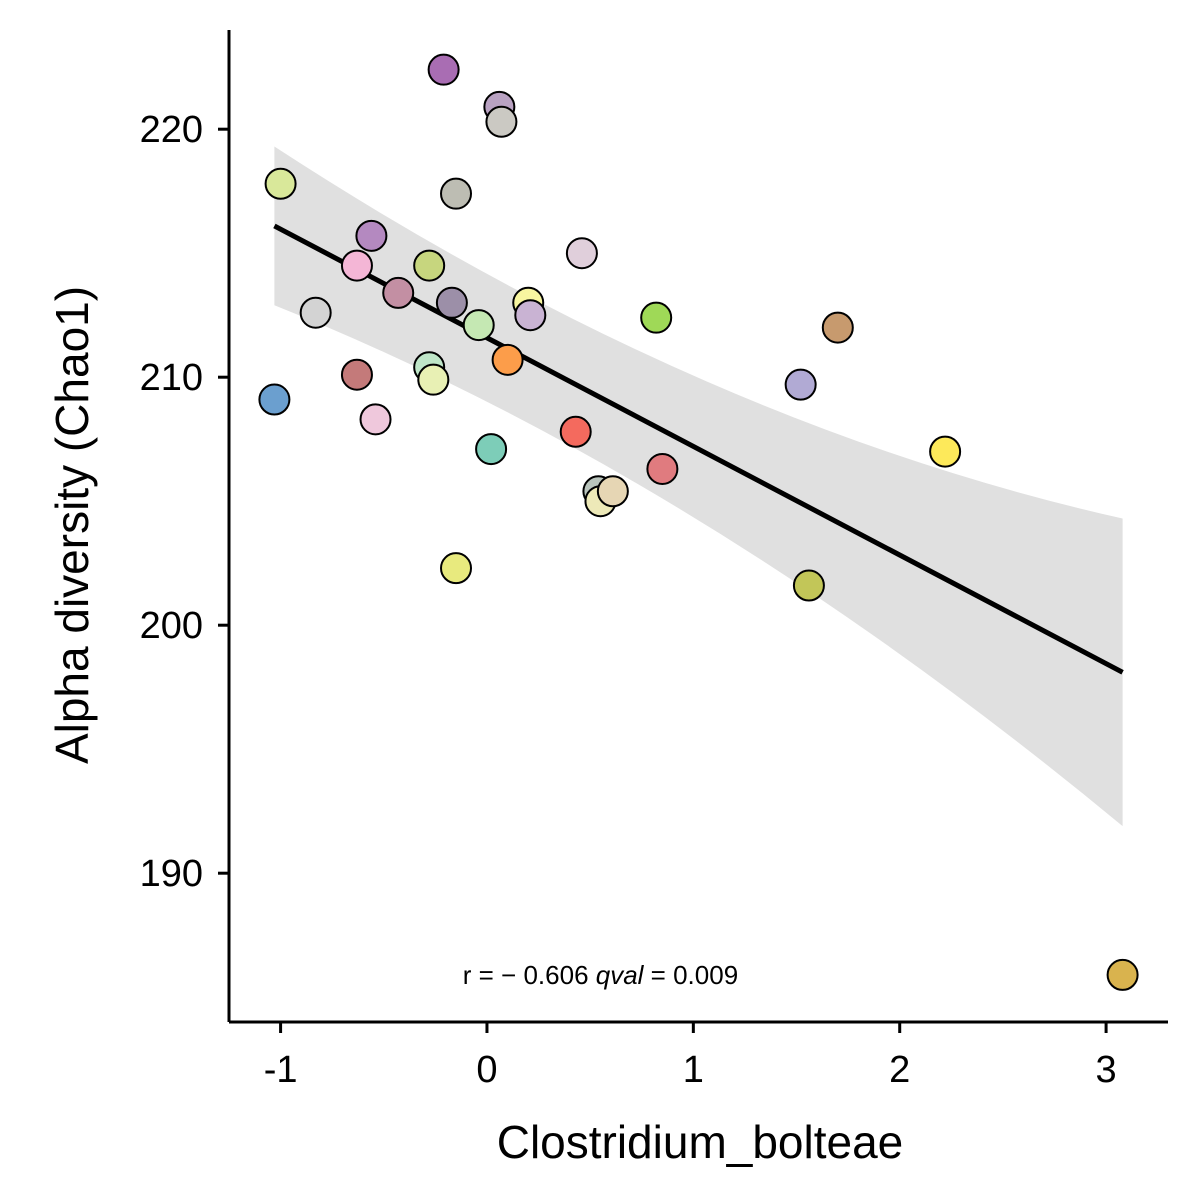 The image size is (1200, 1200). I want to click on y-tick-label: 220, so click(171, 130).